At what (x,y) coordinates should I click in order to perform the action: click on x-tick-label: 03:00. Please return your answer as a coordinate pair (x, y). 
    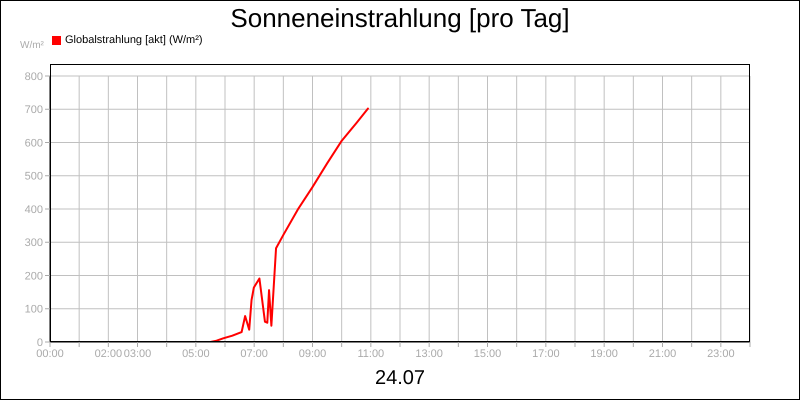
    Looking at the image, I should click on (138, 354).